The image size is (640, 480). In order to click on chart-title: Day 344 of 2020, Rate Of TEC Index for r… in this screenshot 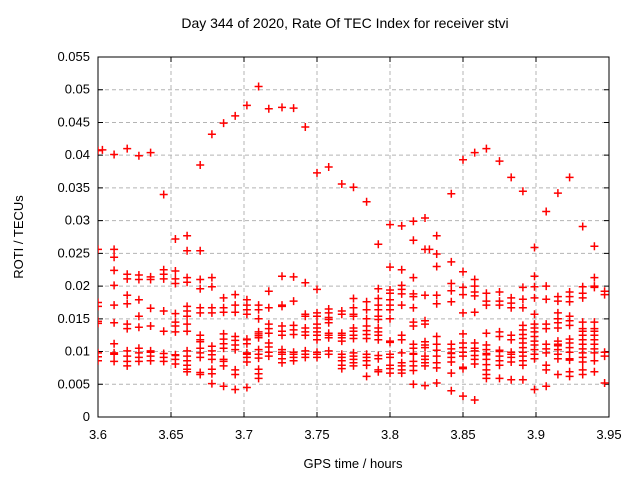, I will do `click(344, 23)`.